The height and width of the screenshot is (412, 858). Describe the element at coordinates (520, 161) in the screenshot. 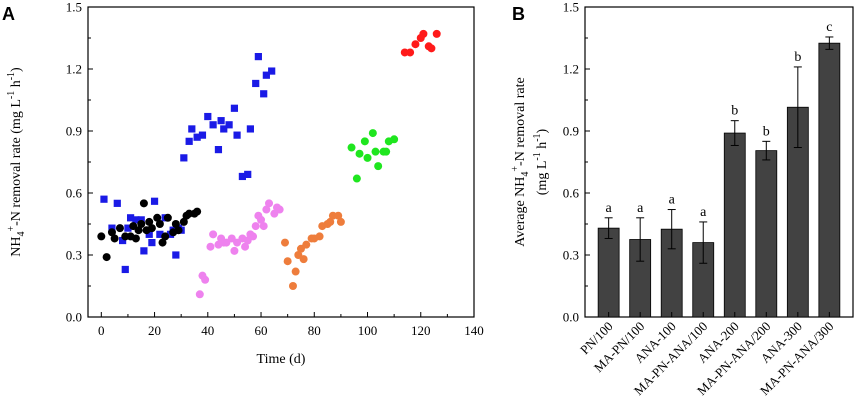

I see `panel-b-y-axis-label-line1: Average NH4+-N removal rate` at that location.